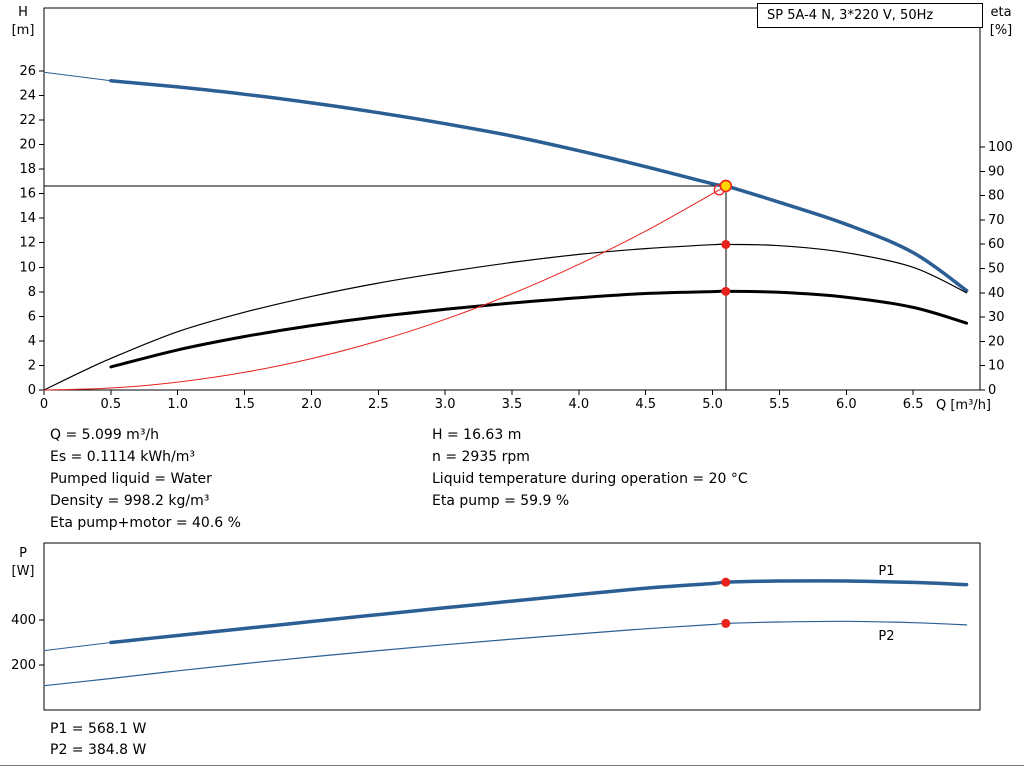 This screenshot has width=1024, height=781. Describe the element at coordinates (964, 405) in the screenshot. I see `flow-axis-title: Q [m³/h]` at that location.